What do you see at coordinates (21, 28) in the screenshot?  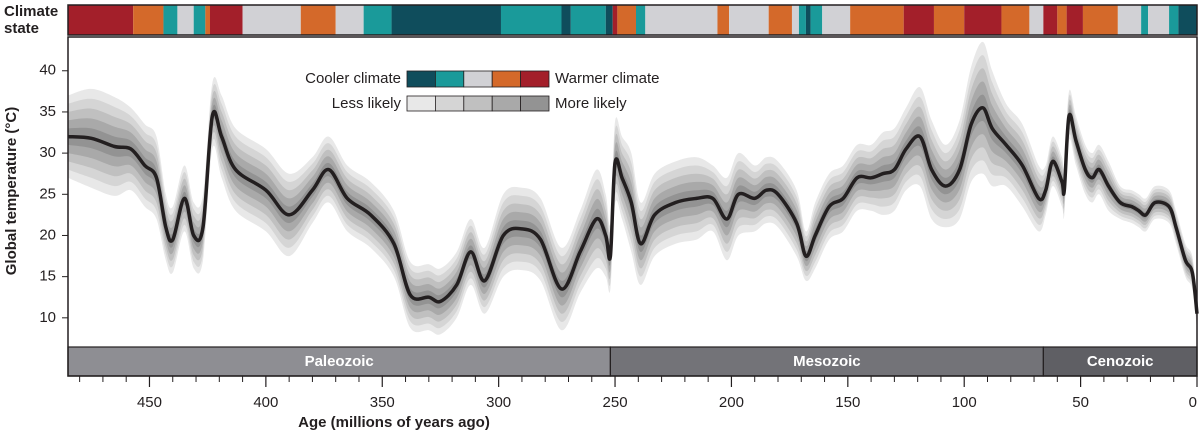 I see `climate-state-label: state` at bounding box center [21, 28].